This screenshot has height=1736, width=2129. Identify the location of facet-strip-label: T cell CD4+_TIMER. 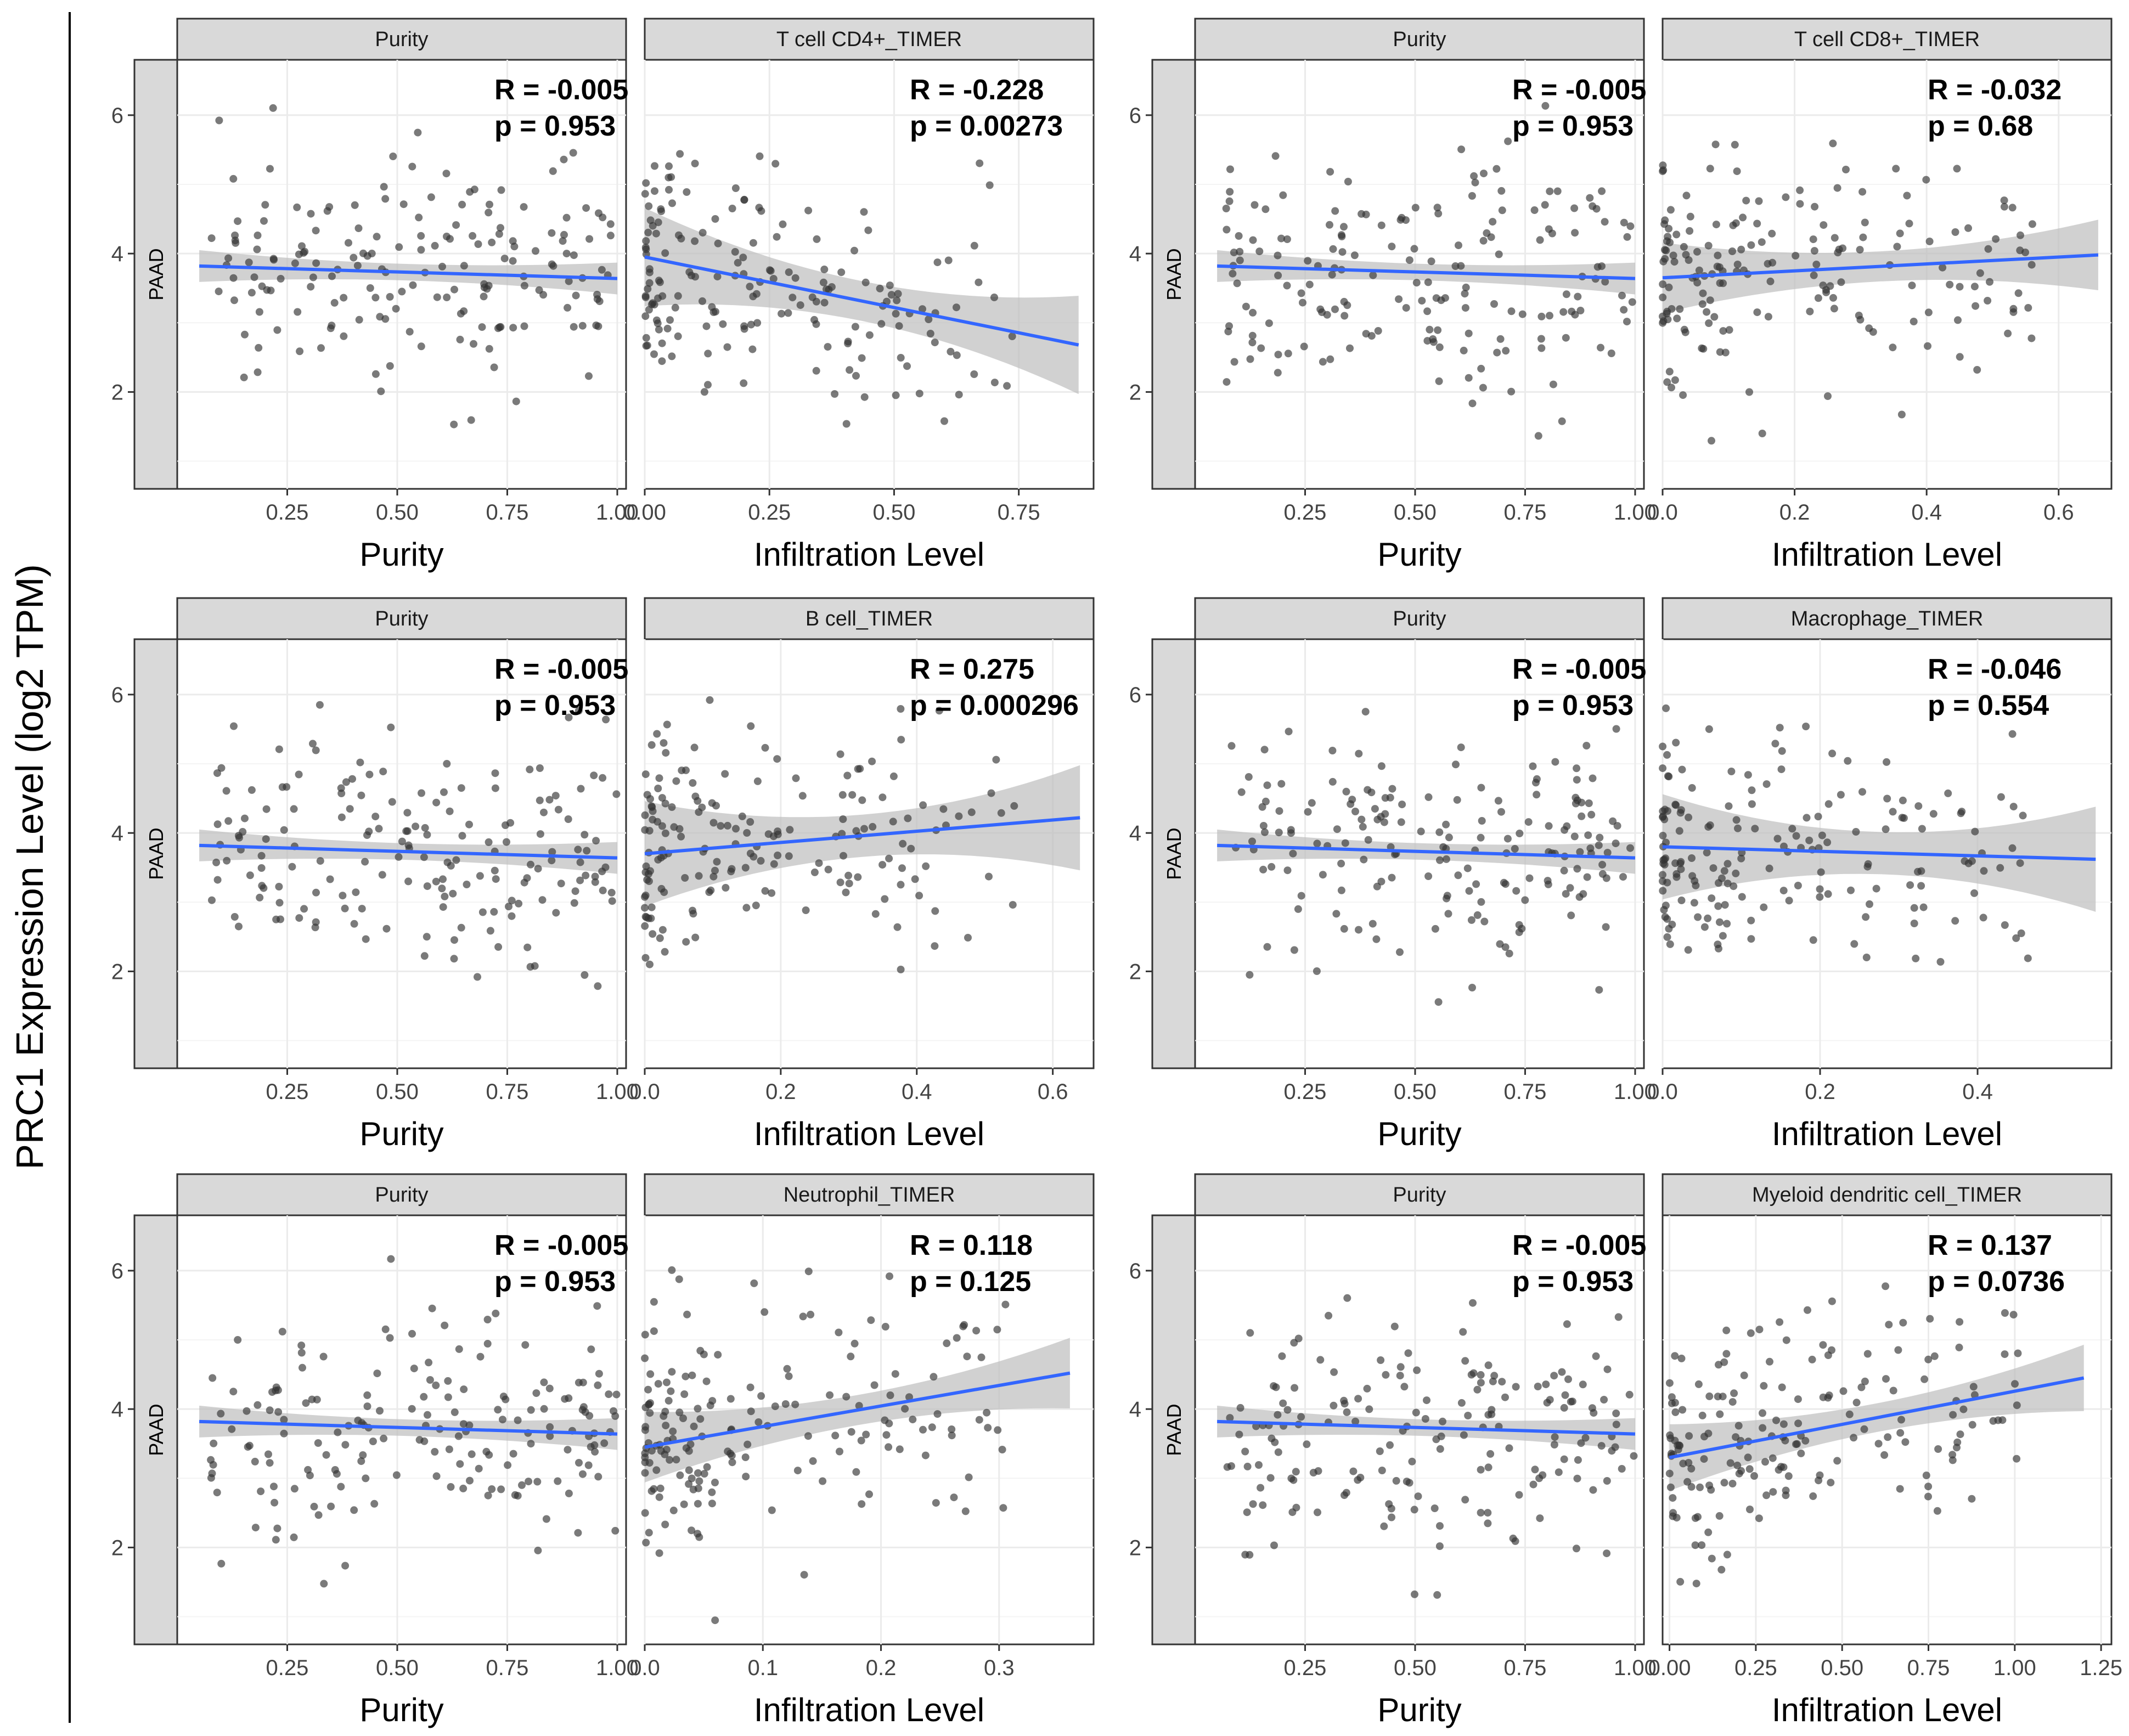
(869, 39).